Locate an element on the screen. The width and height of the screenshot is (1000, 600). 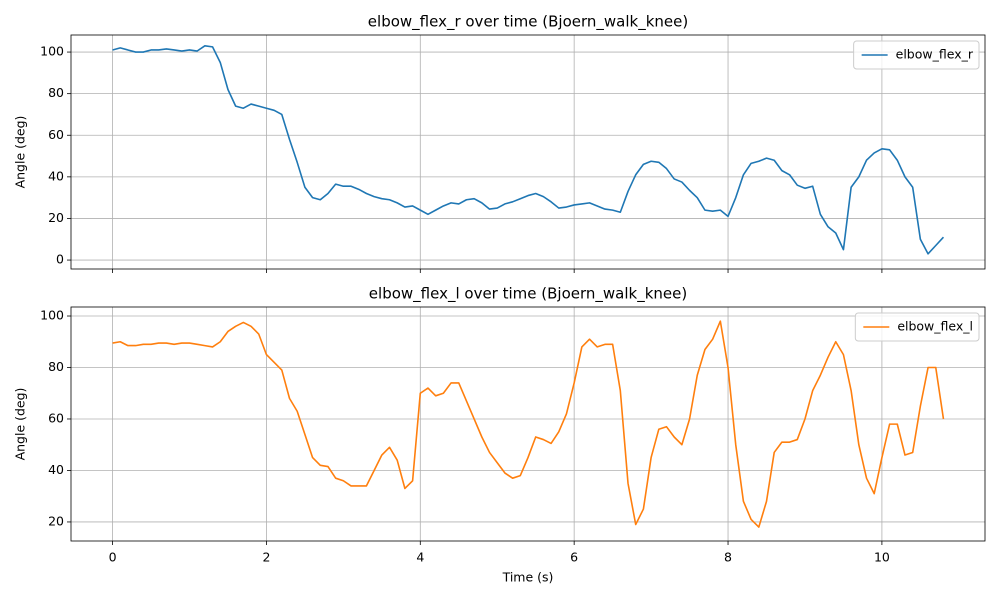
x-tick-label: 8 is located at coordinates (728, 557).